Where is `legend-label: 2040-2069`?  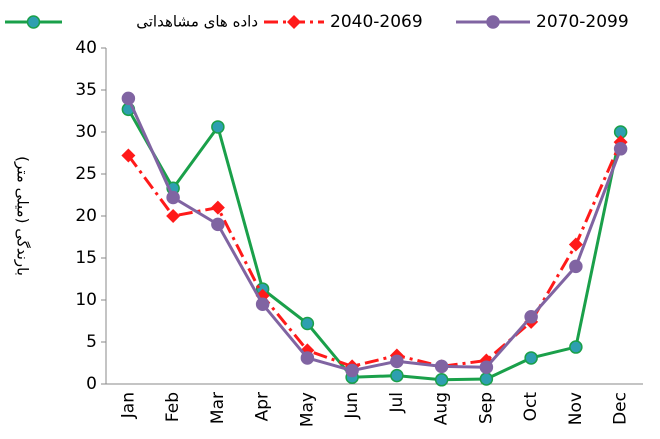
legend-label: 2040-2069 is located at coordinates (376, 22).